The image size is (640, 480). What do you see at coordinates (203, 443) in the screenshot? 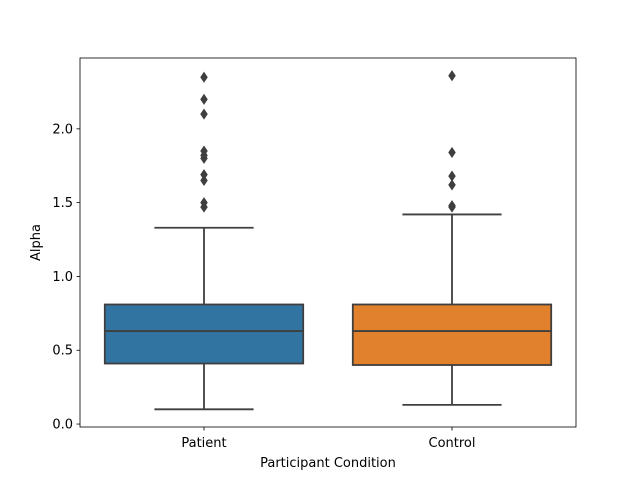
I see `x-tick-label: Patient` at bounding box center [203, 443].